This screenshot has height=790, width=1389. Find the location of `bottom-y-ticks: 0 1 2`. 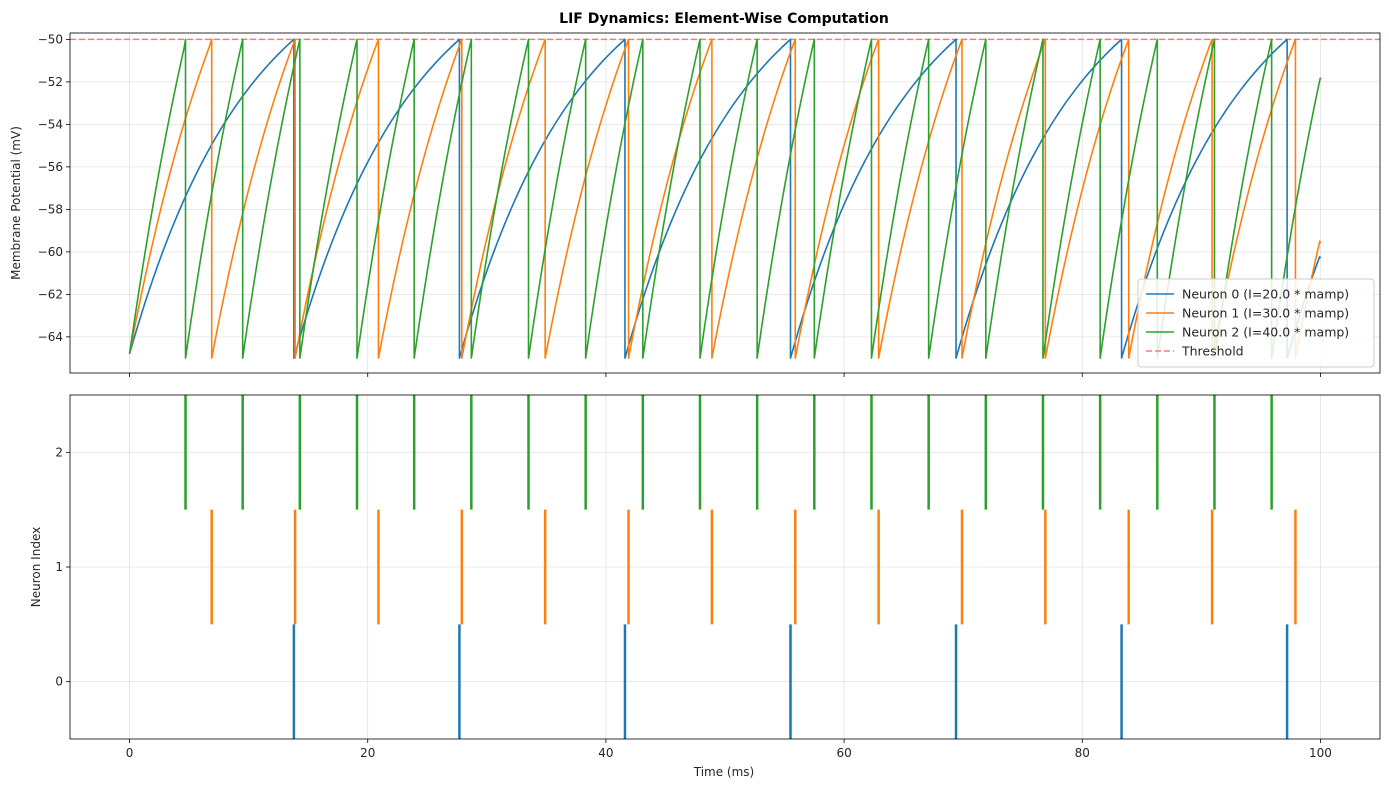

bottom-y-ticks: 0 1 2 is located at coordinates (62, 567).